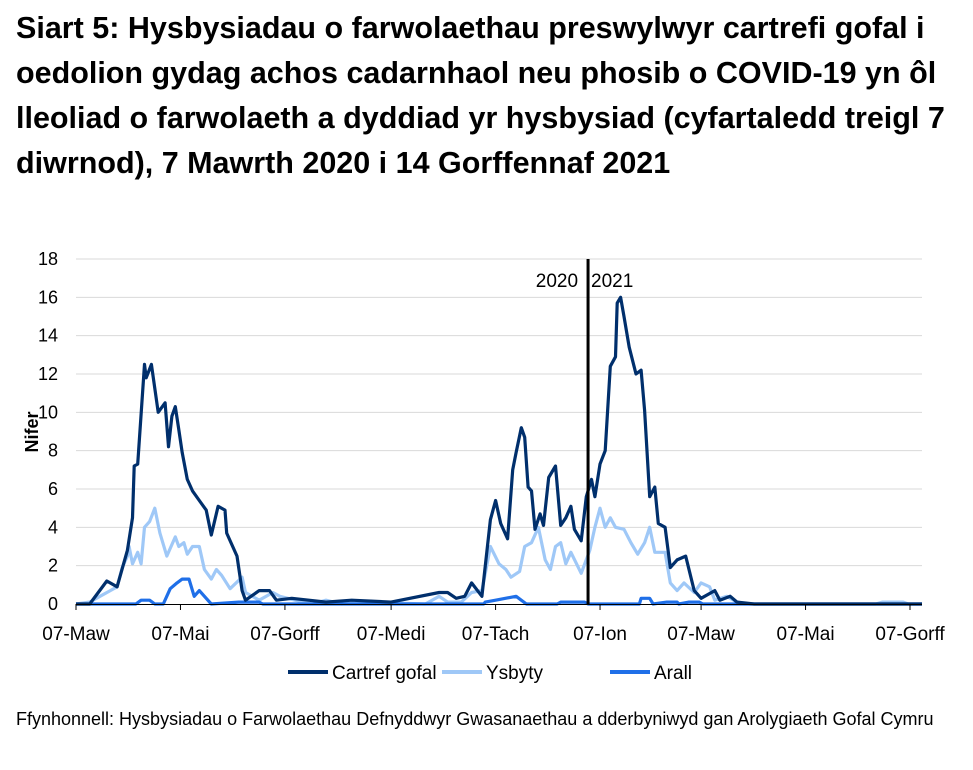 Image resolution: width=973 pixels, height=770 pixels. I want to click on y-axis-label: Nifer, so click(32, 431).